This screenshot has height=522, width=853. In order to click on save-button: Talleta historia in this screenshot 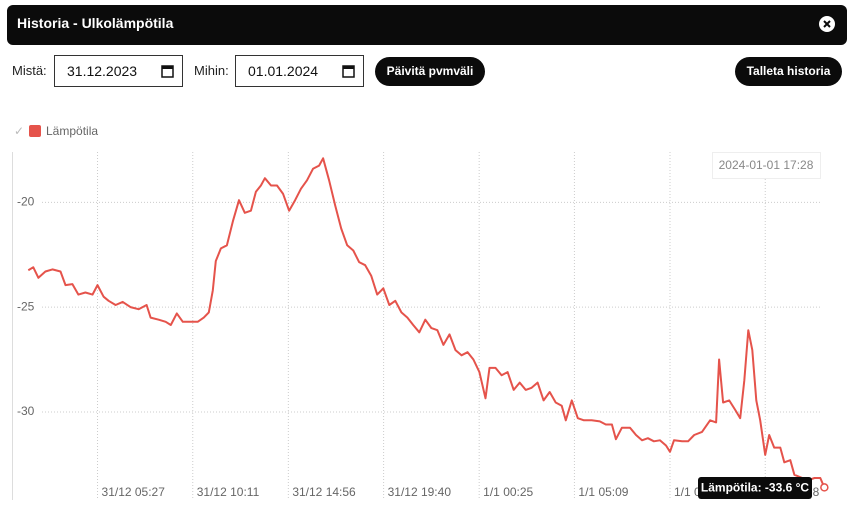, I will do `click(788, 71)`.